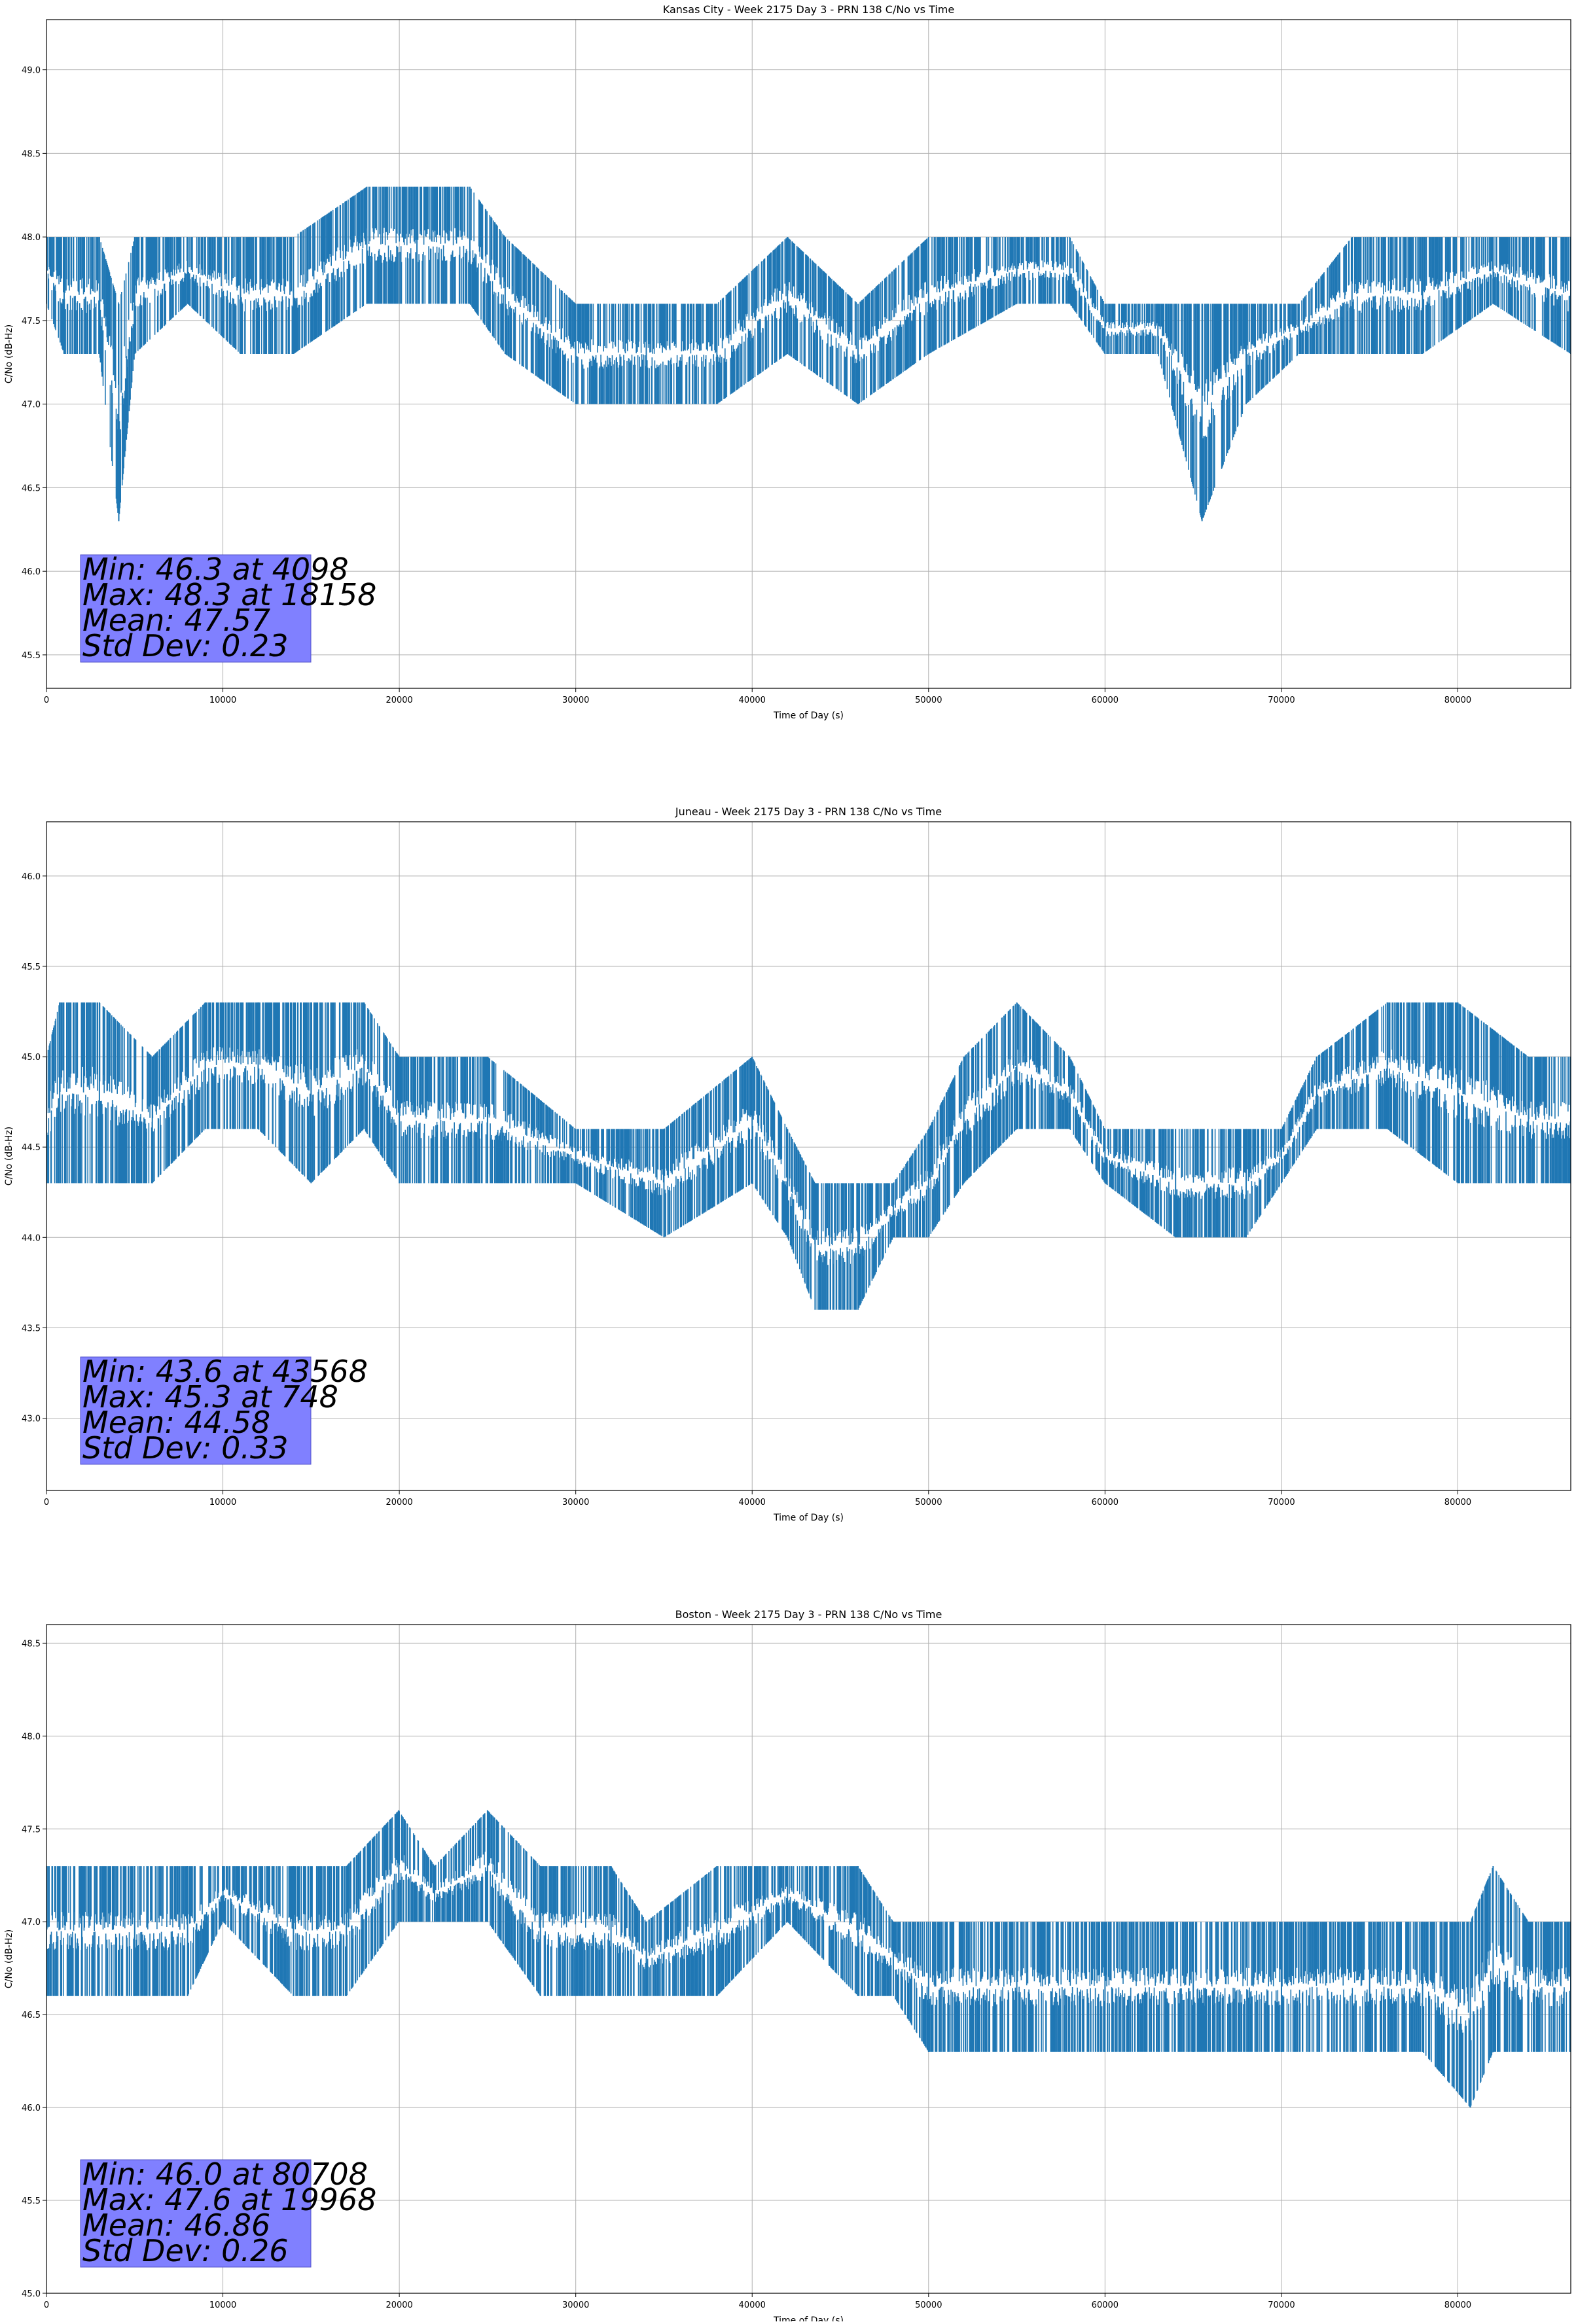 This screenshot has height=2324, width=1576. Describe the element at coordinates (185, 1448) in the screenshot. I see `stats-line: Std Dev: 0.33` at that location.